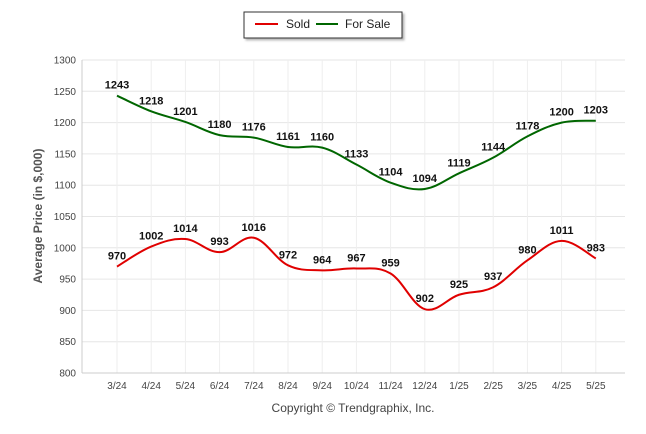  What do you see at coordinates (562, 386) in the screenshot?
I see `x-tick-label: 4/25` at bounding box center [562, 386].